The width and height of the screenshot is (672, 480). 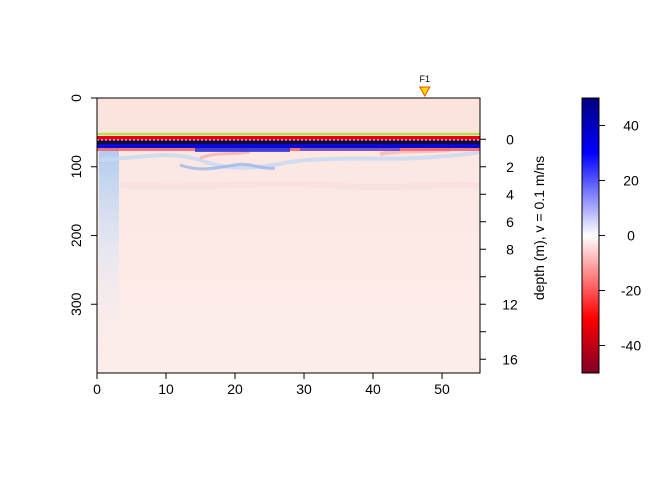 What do you see at coordinates (76, 98) in the screenshot?
I see `y-tick-label: 0` at bounding box center [76, 98].